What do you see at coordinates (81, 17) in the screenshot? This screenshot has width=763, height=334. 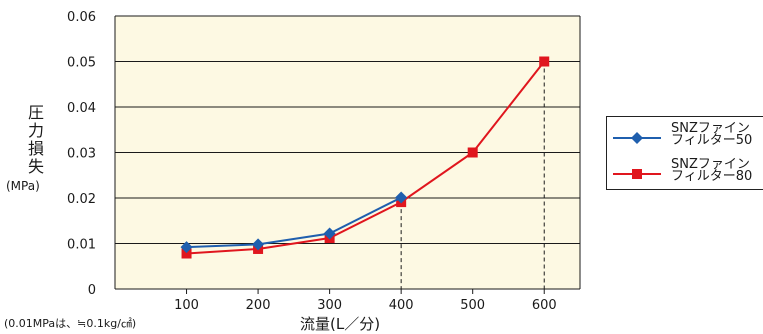 I see `y-tick-label: 0.06` at bounding box center [81, 17].